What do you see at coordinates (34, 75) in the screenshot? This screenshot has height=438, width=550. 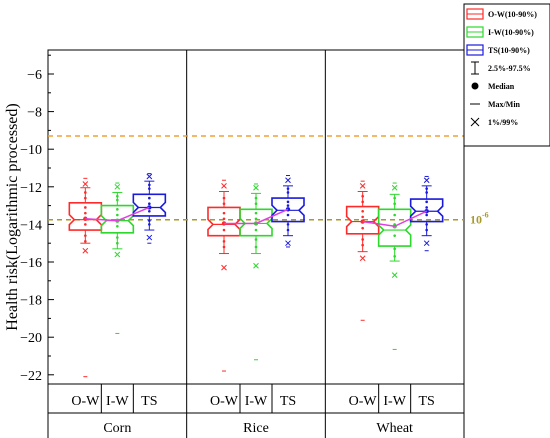 I see `y-tick-label: −6` at bounding box center [34, 75].